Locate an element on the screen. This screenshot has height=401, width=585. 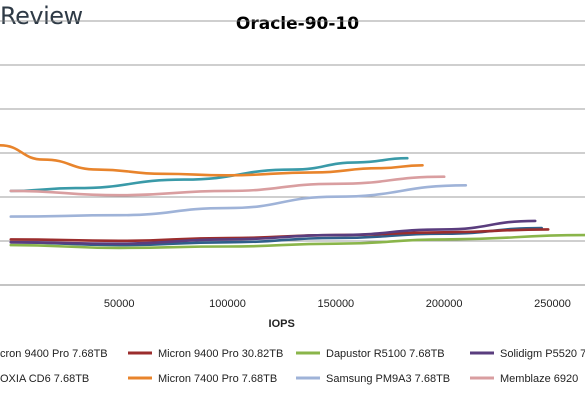
legend-label: Micron 9400 Pro 30.82TB is located at coordinates (220, 354).